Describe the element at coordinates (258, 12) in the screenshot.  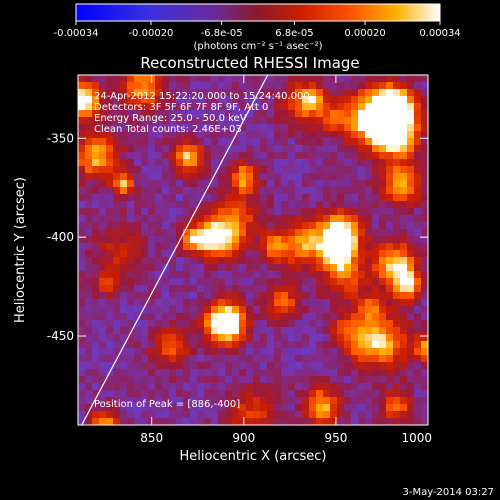
I see `colorbar` at that location.